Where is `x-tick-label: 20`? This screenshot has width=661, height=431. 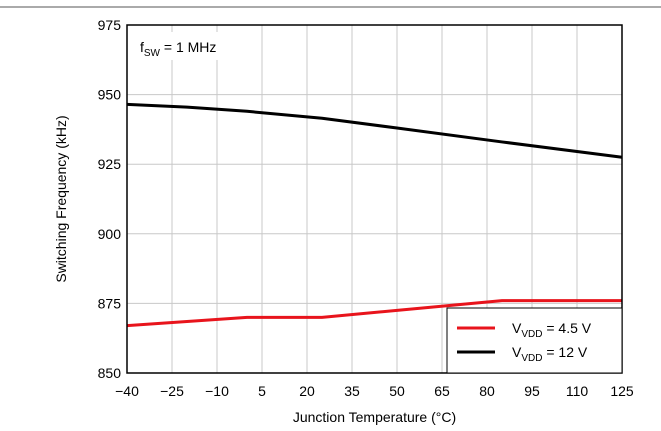 x-tick-label: 20 is located at coordinates (307, 391).